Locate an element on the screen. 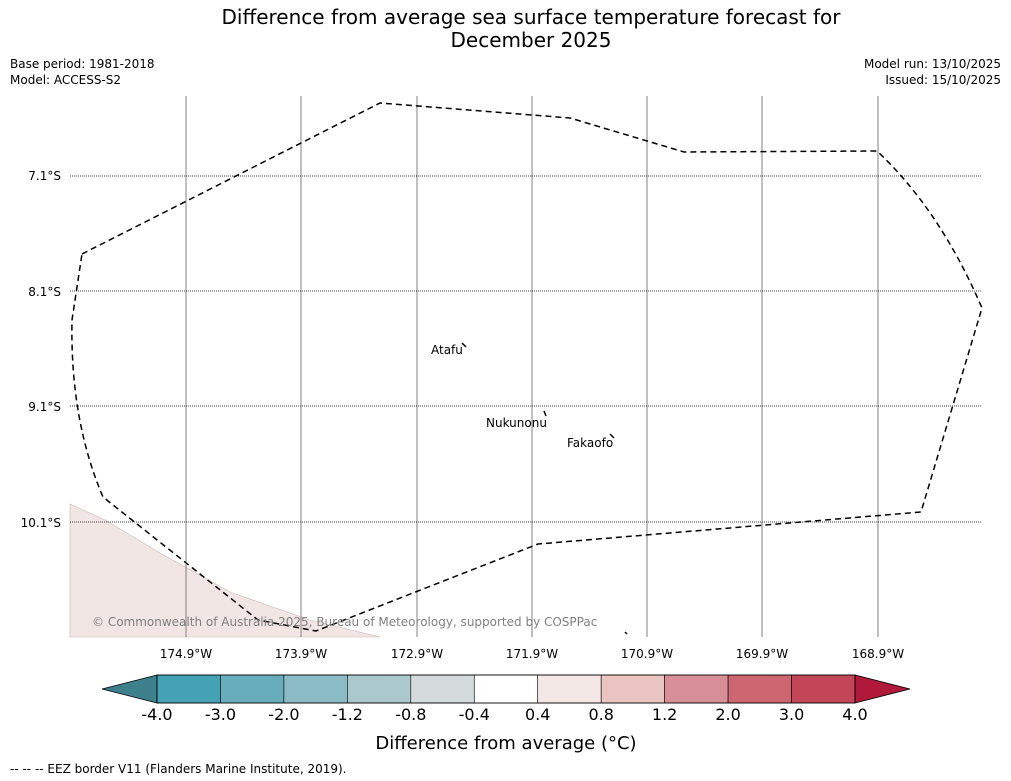 The height and width of the screenshot is (781, 1011). lon-label-169-9w: 169.9°W is located at coordinates (762, 654).